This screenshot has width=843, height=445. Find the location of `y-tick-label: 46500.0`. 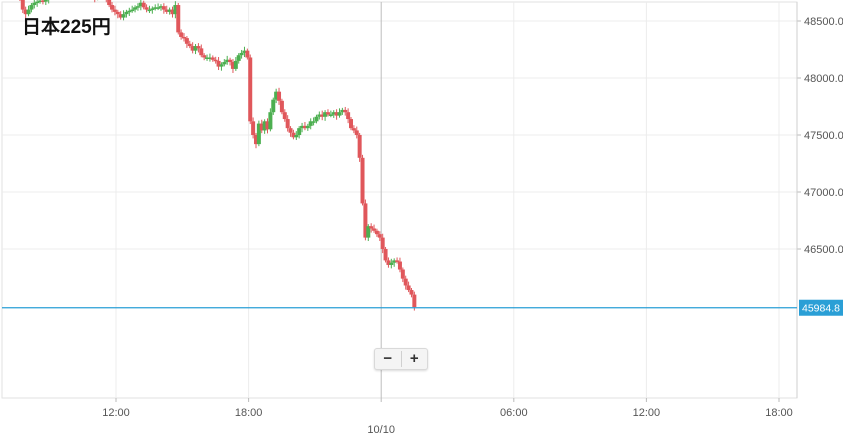

y-tick-label: 46500.0 is located at coordinates (823, 250).